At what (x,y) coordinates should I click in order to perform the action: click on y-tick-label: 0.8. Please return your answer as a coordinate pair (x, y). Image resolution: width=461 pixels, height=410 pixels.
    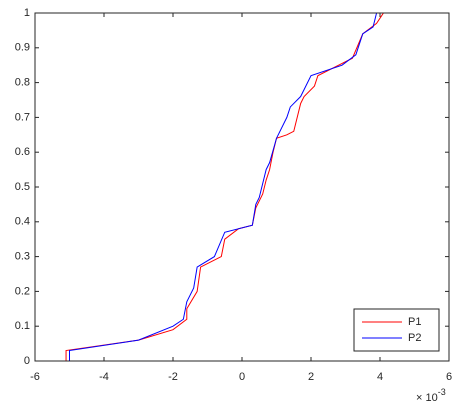
    Looking at the image, I should click on (22, 83).